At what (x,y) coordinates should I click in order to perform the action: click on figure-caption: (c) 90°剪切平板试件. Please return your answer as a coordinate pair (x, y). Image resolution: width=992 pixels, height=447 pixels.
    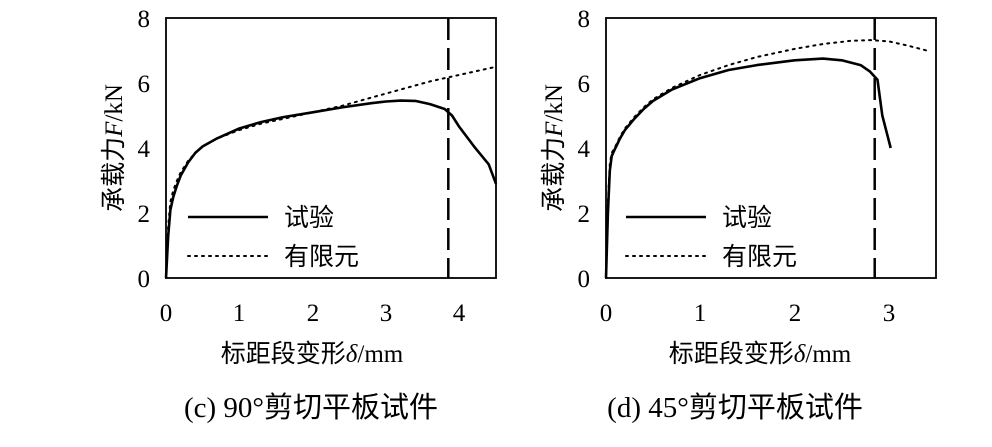
    Looking at the image, I should click on (311, 407).